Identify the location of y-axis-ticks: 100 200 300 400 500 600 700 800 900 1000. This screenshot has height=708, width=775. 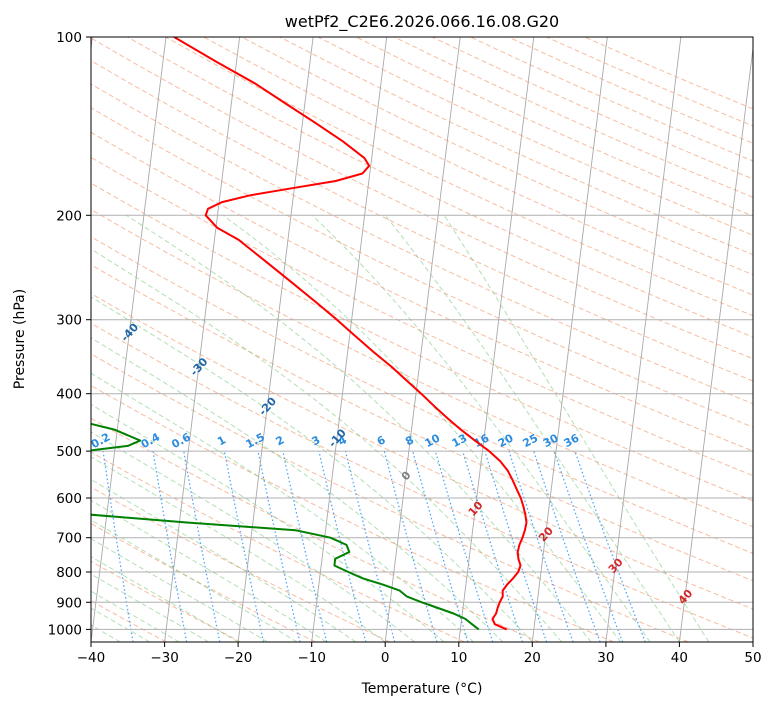
(69, 334).